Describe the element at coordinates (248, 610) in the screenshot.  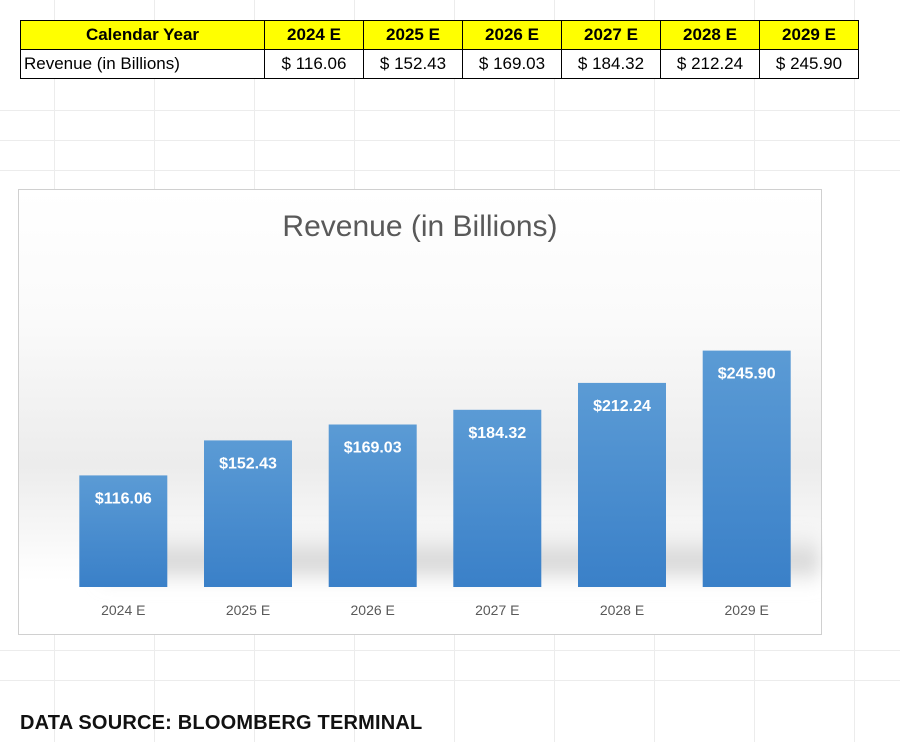
I see `x-tick-label: 2025 E` at that location.